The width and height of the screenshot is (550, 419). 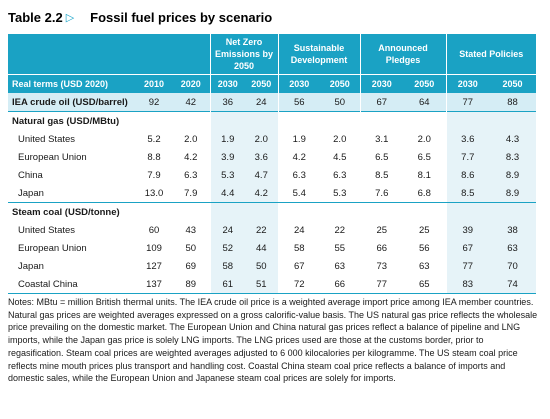 I want to click on table-cell: 7.7, so click(x=467, y=157).